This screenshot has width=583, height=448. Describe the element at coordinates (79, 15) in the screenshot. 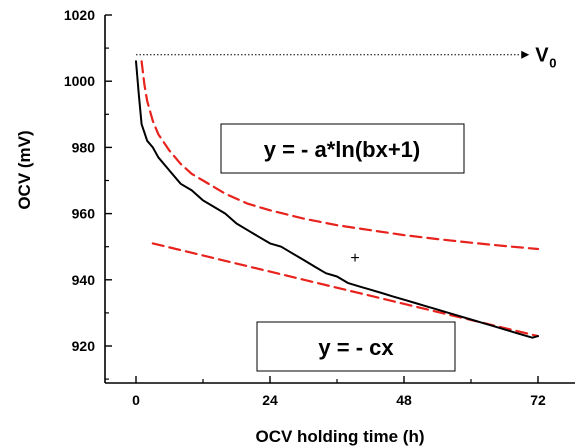

I see `y-tick-label: 1020` at that location.